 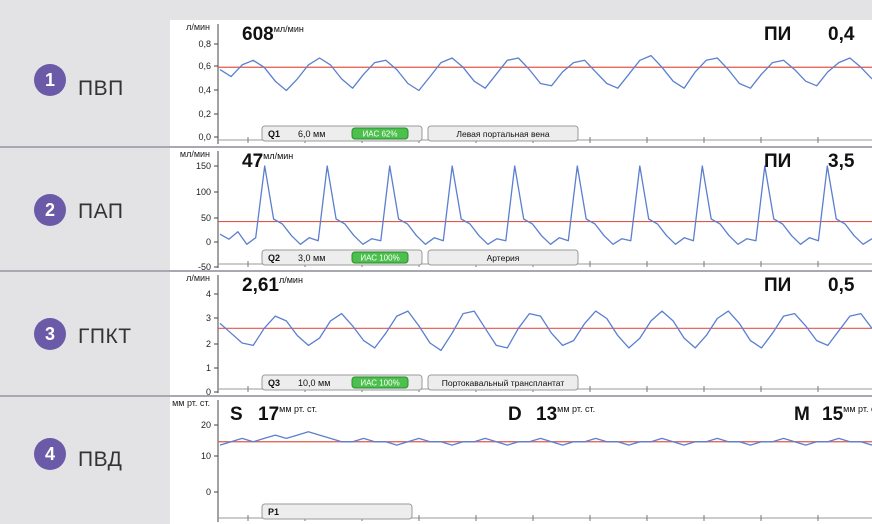 I want to click on y-unit-label: мм рт. ст., so click(x=191, y=403).